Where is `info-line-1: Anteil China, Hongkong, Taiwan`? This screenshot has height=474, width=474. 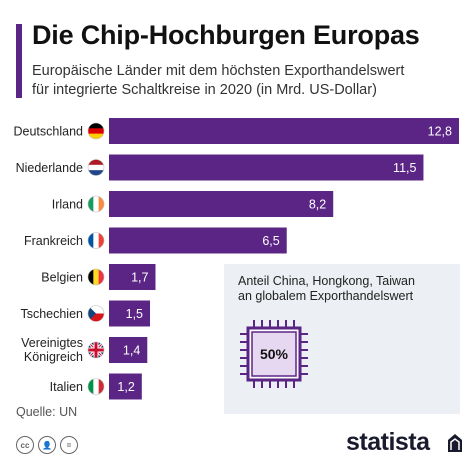
info-line-1: Anteil China, Hongkong, Taiwan is located at coordinates (326, 281).